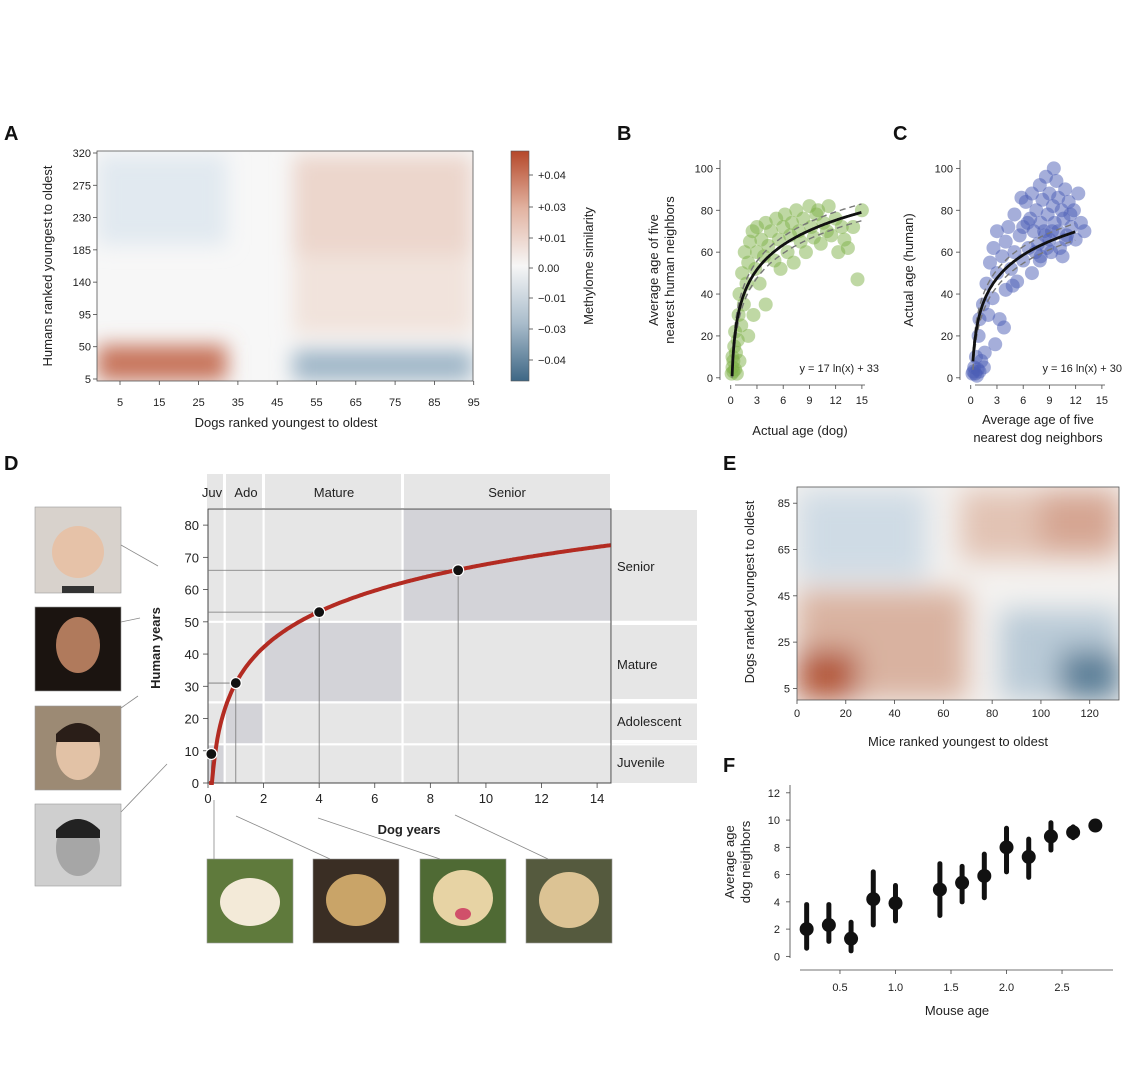 The height and width of the screenshot is (1084, 1125). I want to click on heatmap-a, so click(285, 266).